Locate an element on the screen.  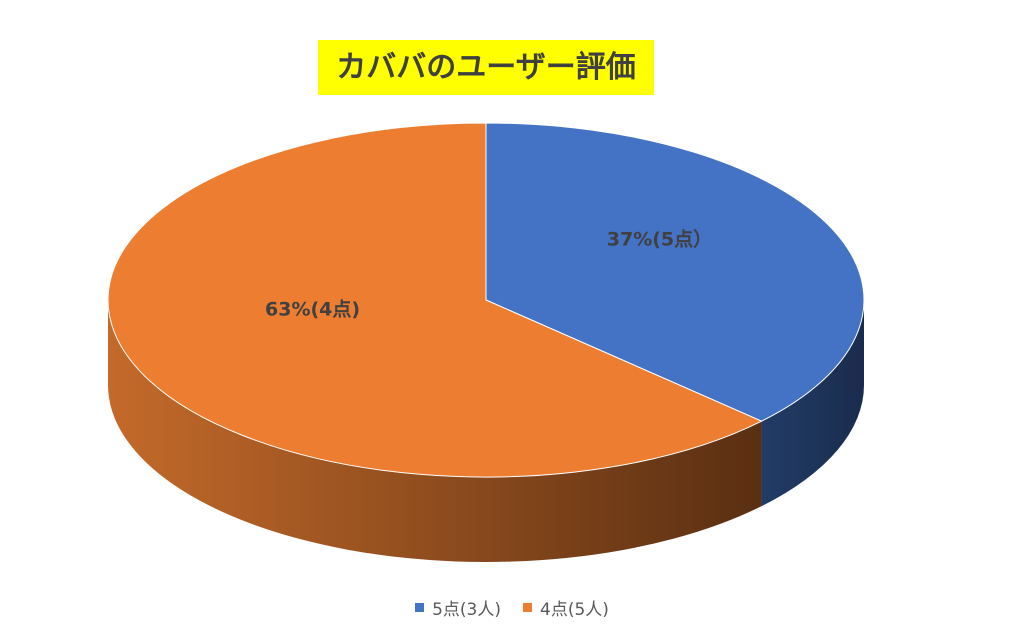
legend-item: 4点(5人) is located at coordinates (566, 607).